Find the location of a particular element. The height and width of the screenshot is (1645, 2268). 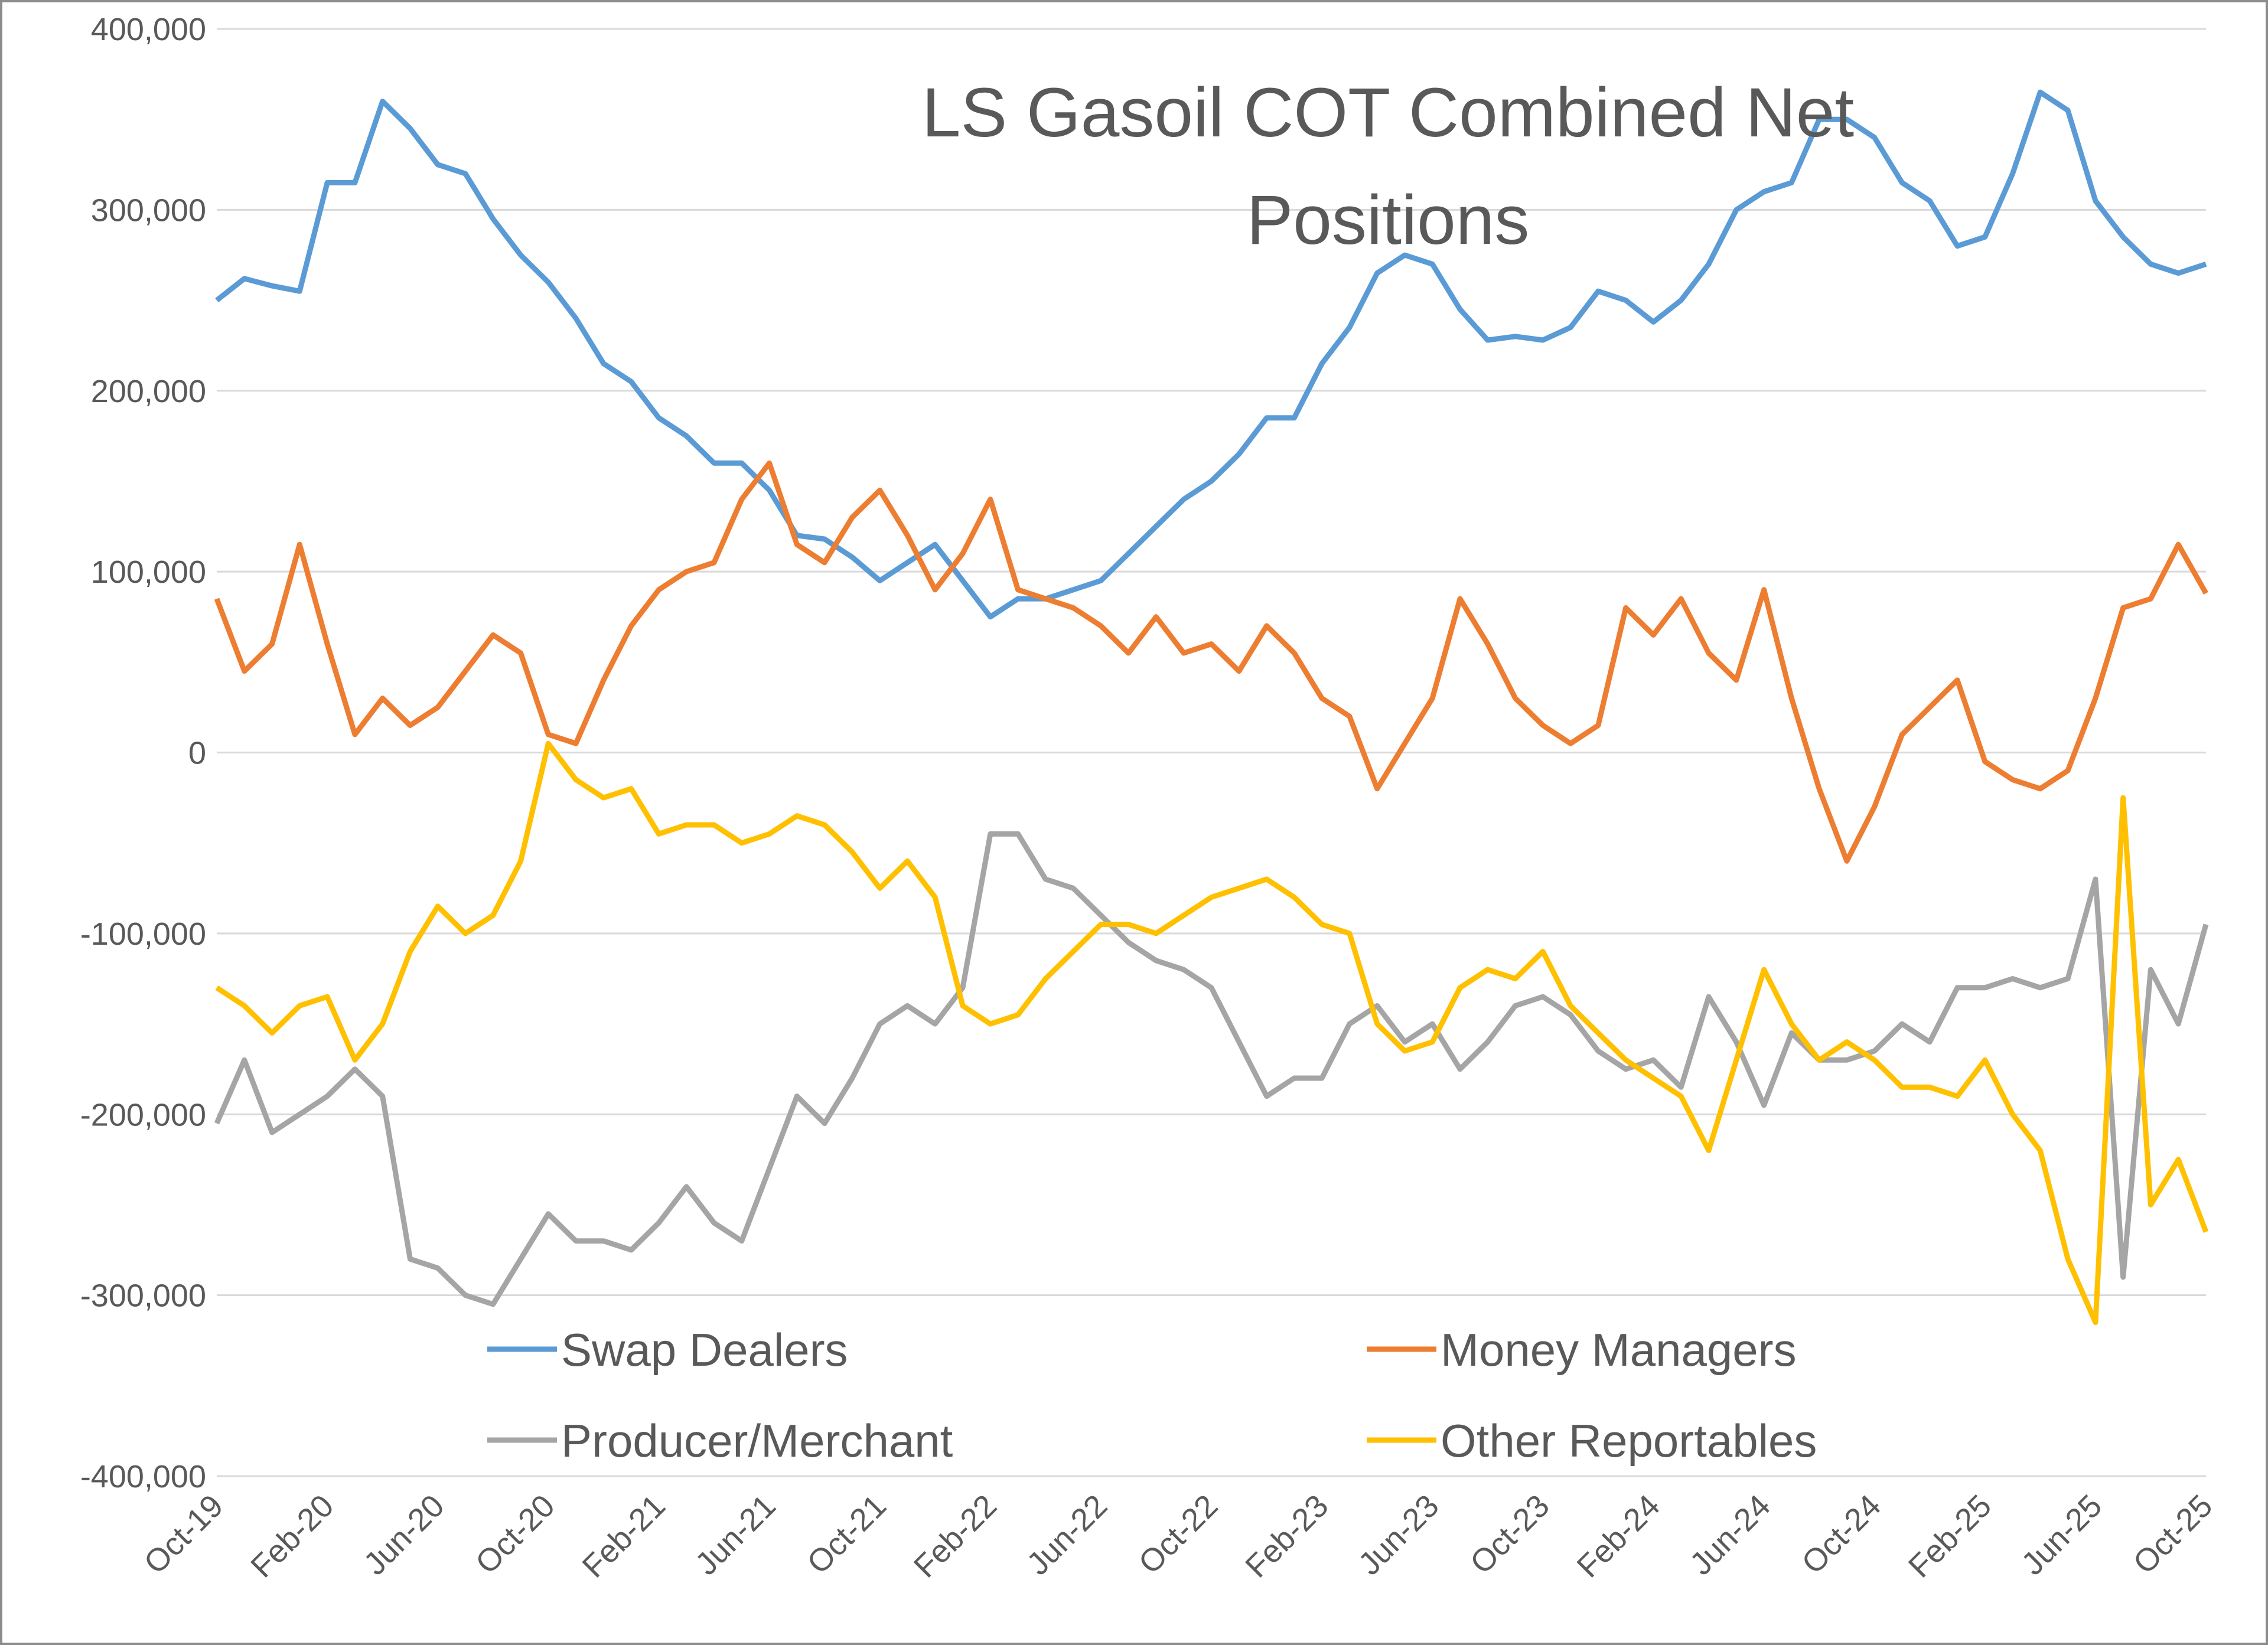

x-tick-label: Oct-21 is located at coordinates (846, 1534).